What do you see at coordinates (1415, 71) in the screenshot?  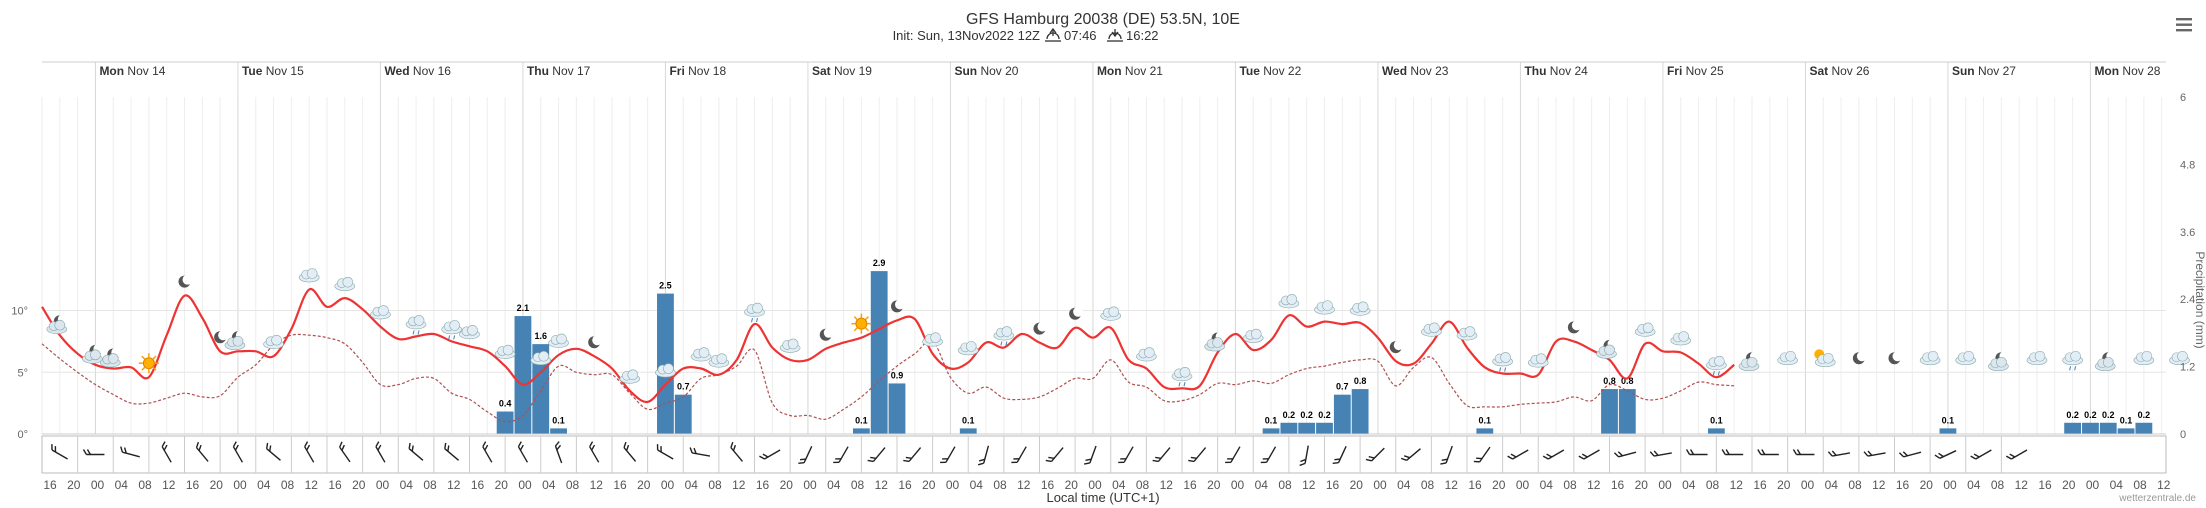 I see `day-label: Wed Nov 23` at bounding box center [1415, 71].